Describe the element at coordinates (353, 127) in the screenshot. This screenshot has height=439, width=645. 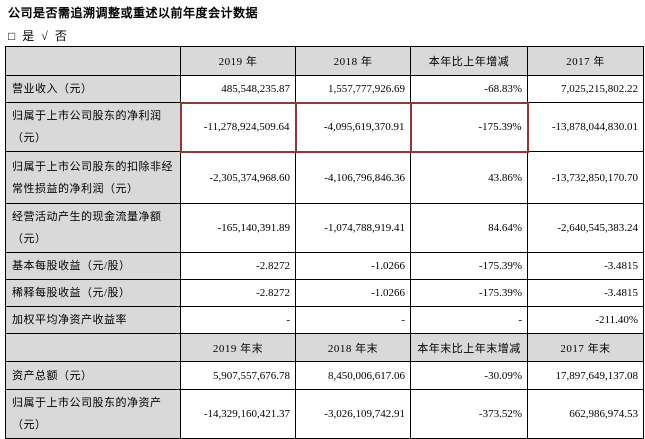
I see `cell-value-highlighted: -4,095,619,370.91` at that location.